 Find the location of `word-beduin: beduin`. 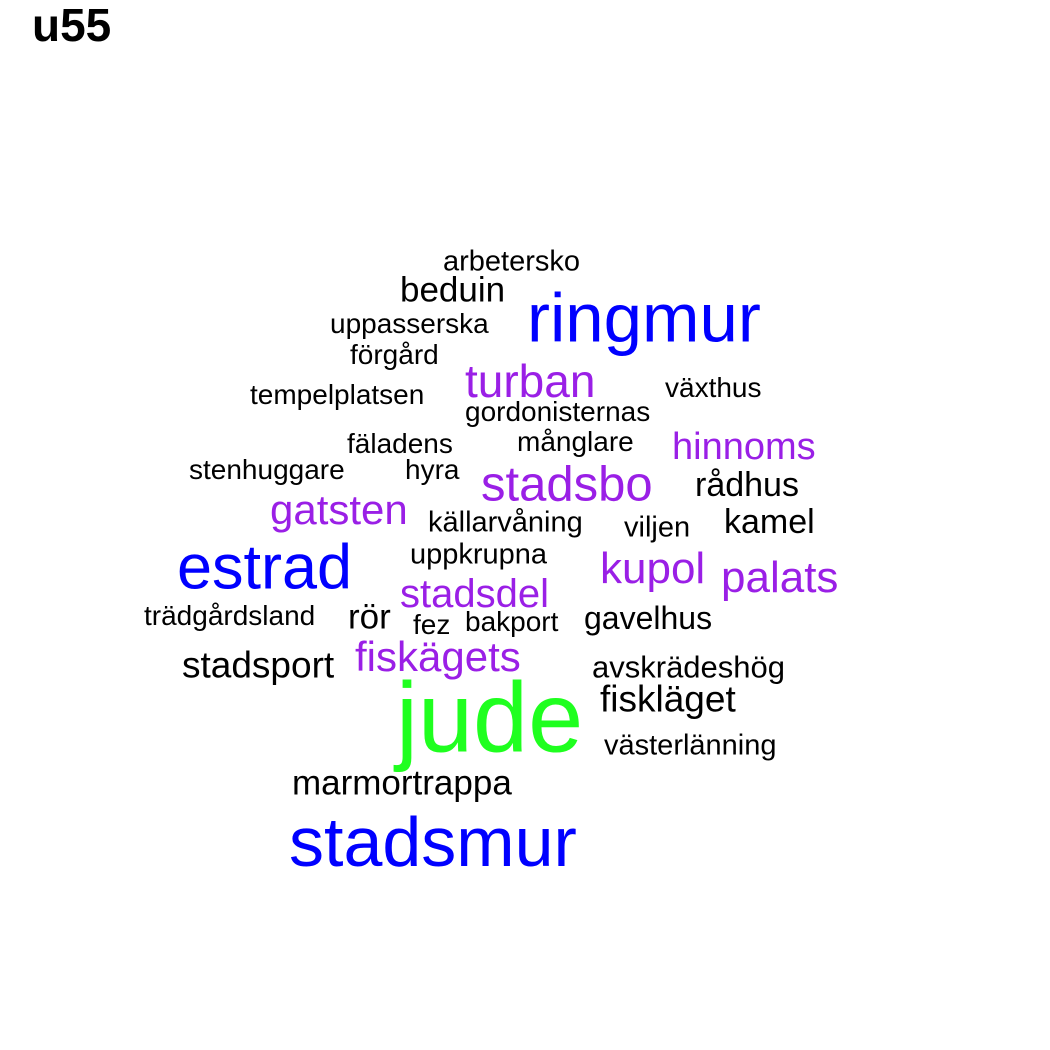

word-beduin: beduin is located at coordinates (453, 290).